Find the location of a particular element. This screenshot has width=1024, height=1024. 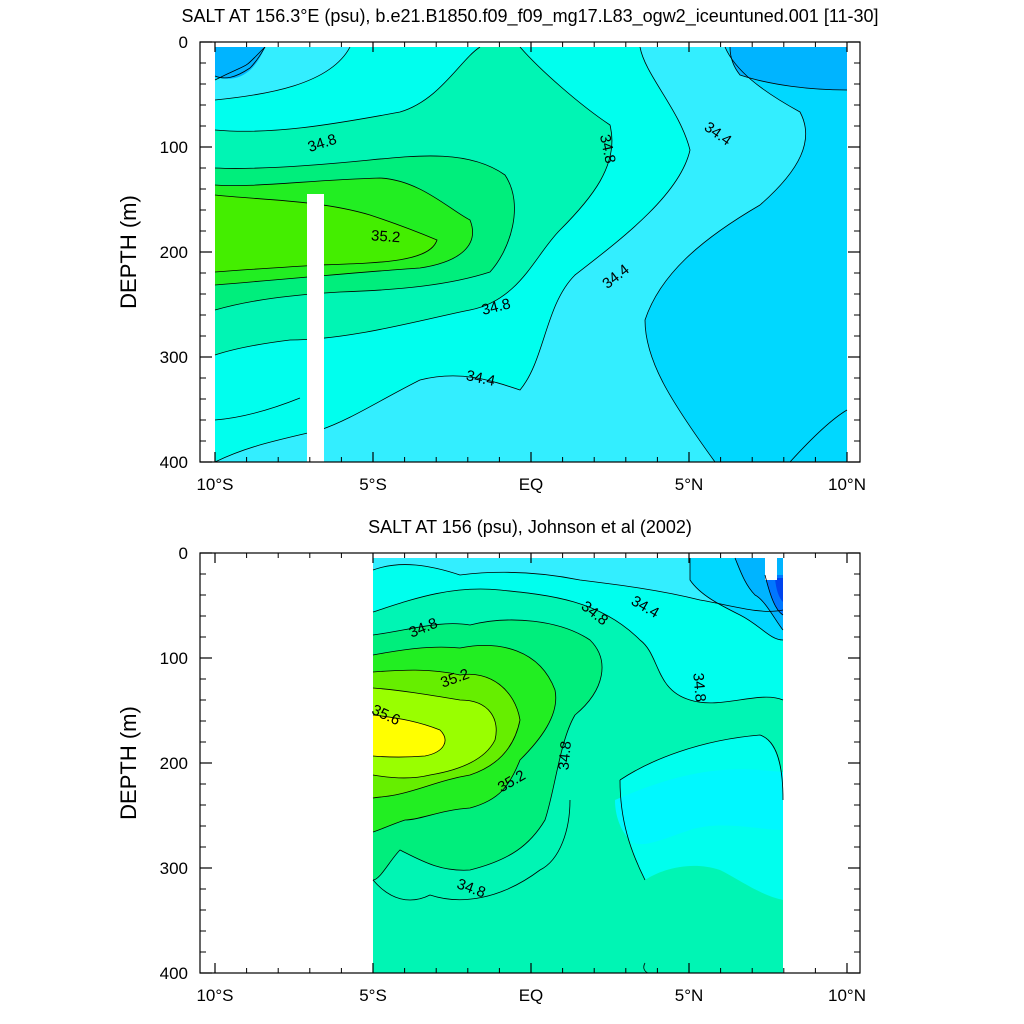

missing-data-cell is located at coordinates (771, 569).